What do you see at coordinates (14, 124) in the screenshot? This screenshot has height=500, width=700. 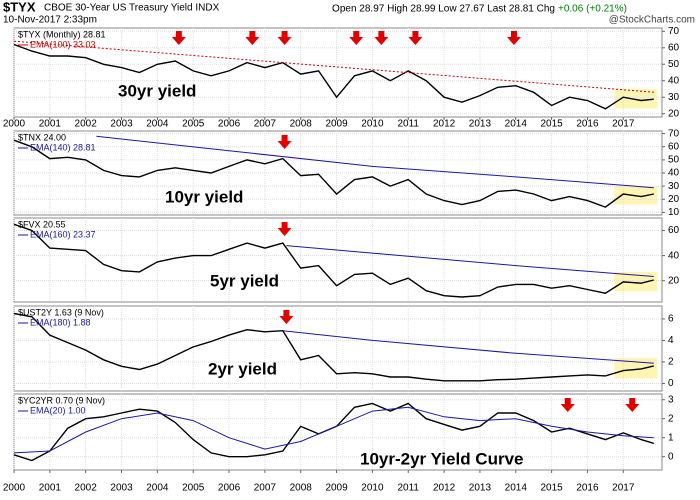 I see `x-tick-label: 2000` at bounding box center [14, 124].